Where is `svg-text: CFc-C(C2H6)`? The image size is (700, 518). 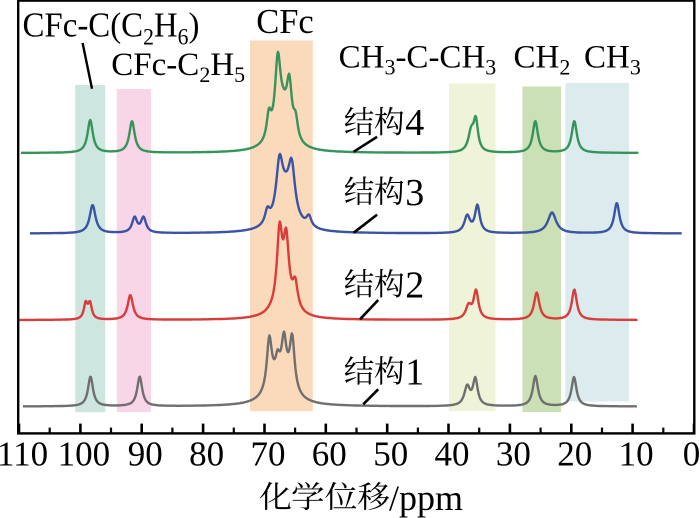
svg-text: CFc-C(C2H6) is located at coordinates (111, 28).